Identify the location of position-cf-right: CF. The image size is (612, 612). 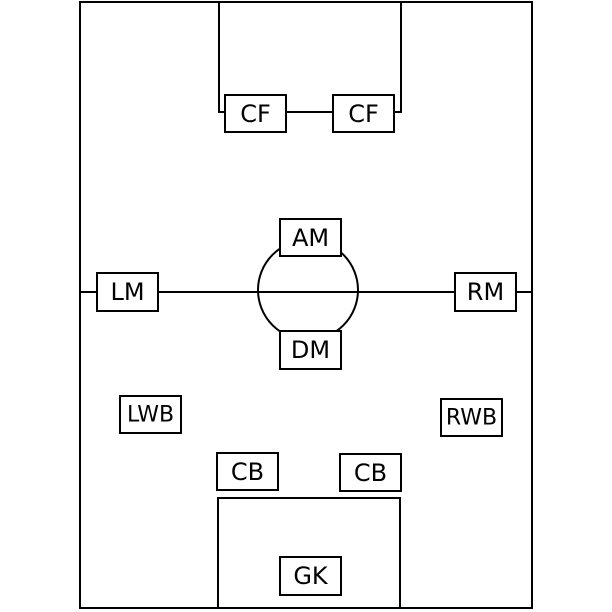
(363, 113).